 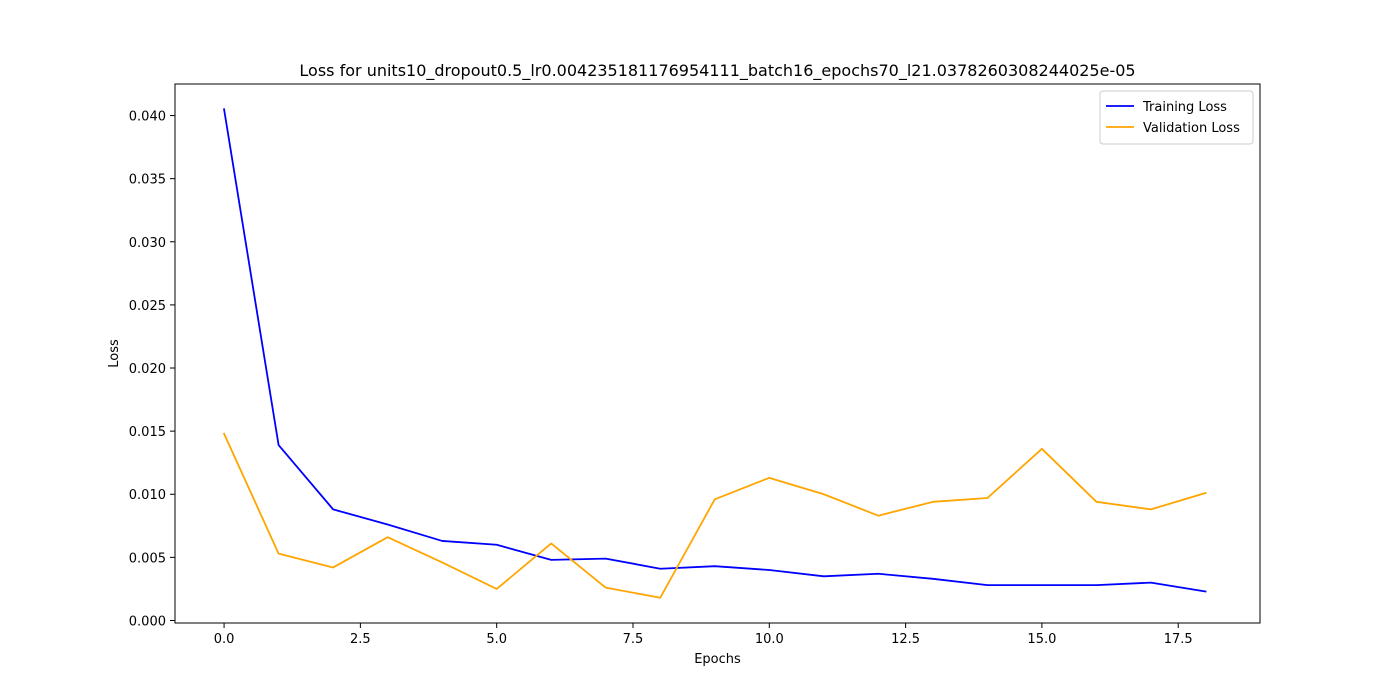 I want to click on y-tick-label: 0.015, so click(x=147, y=432).